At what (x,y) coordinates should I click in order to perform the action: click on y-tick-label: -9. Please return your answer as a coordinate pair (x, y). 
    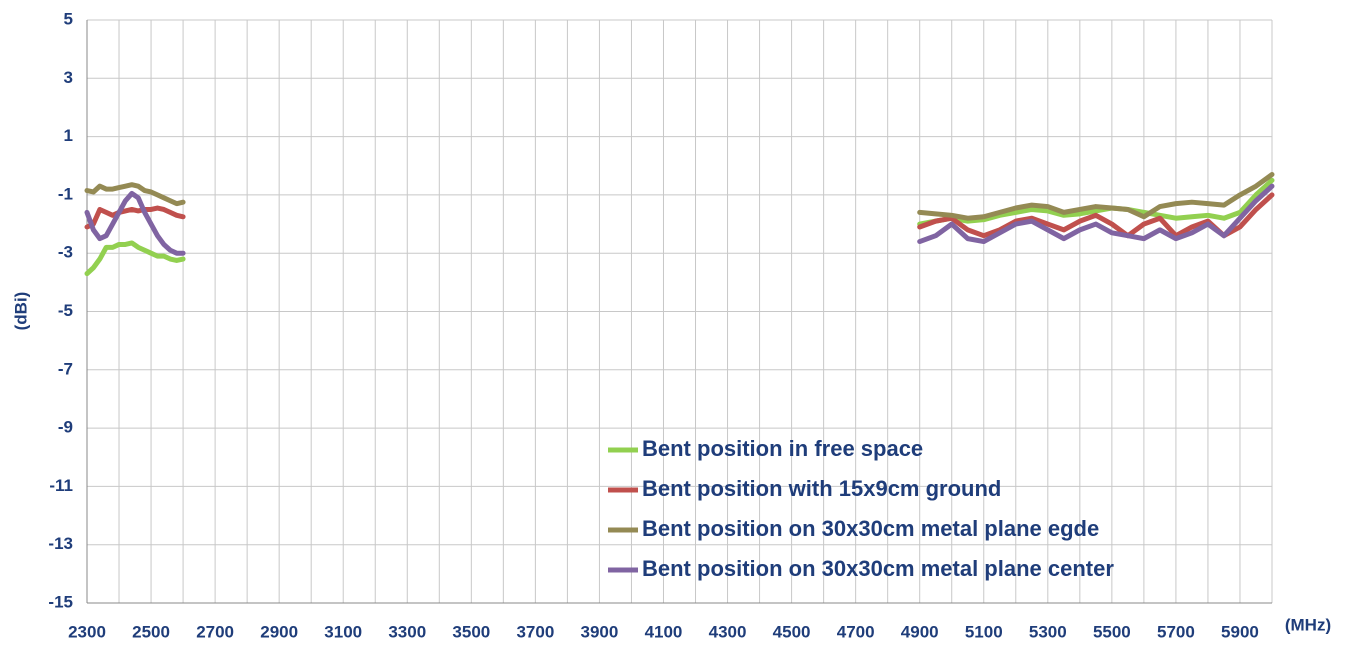
    Looking at the image, I should click on (65, 427).